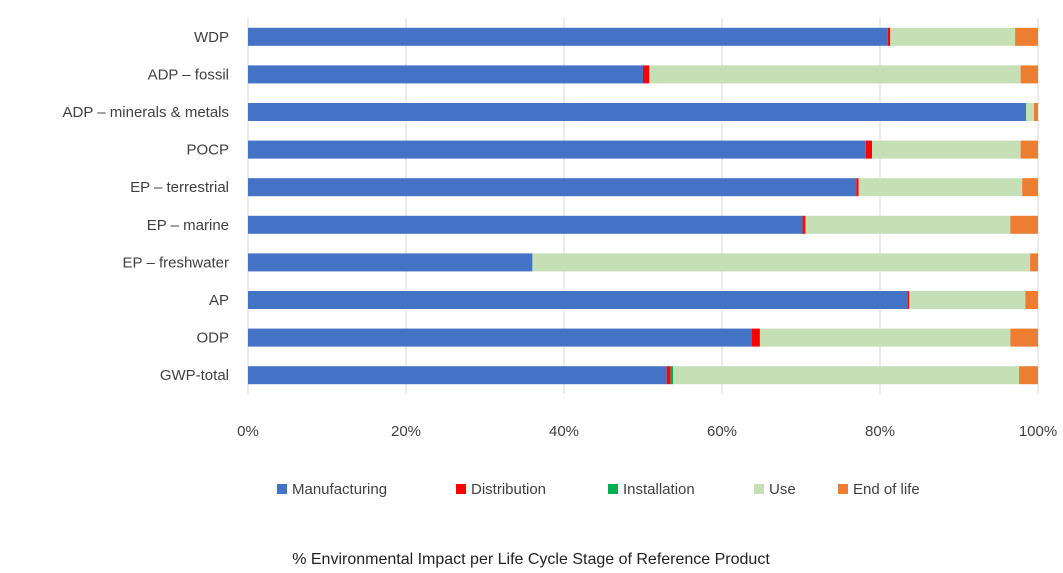  Describe the element at coordinates (1038, 431) in the screenshot. I see `x-tick-label: 100%` at that location.